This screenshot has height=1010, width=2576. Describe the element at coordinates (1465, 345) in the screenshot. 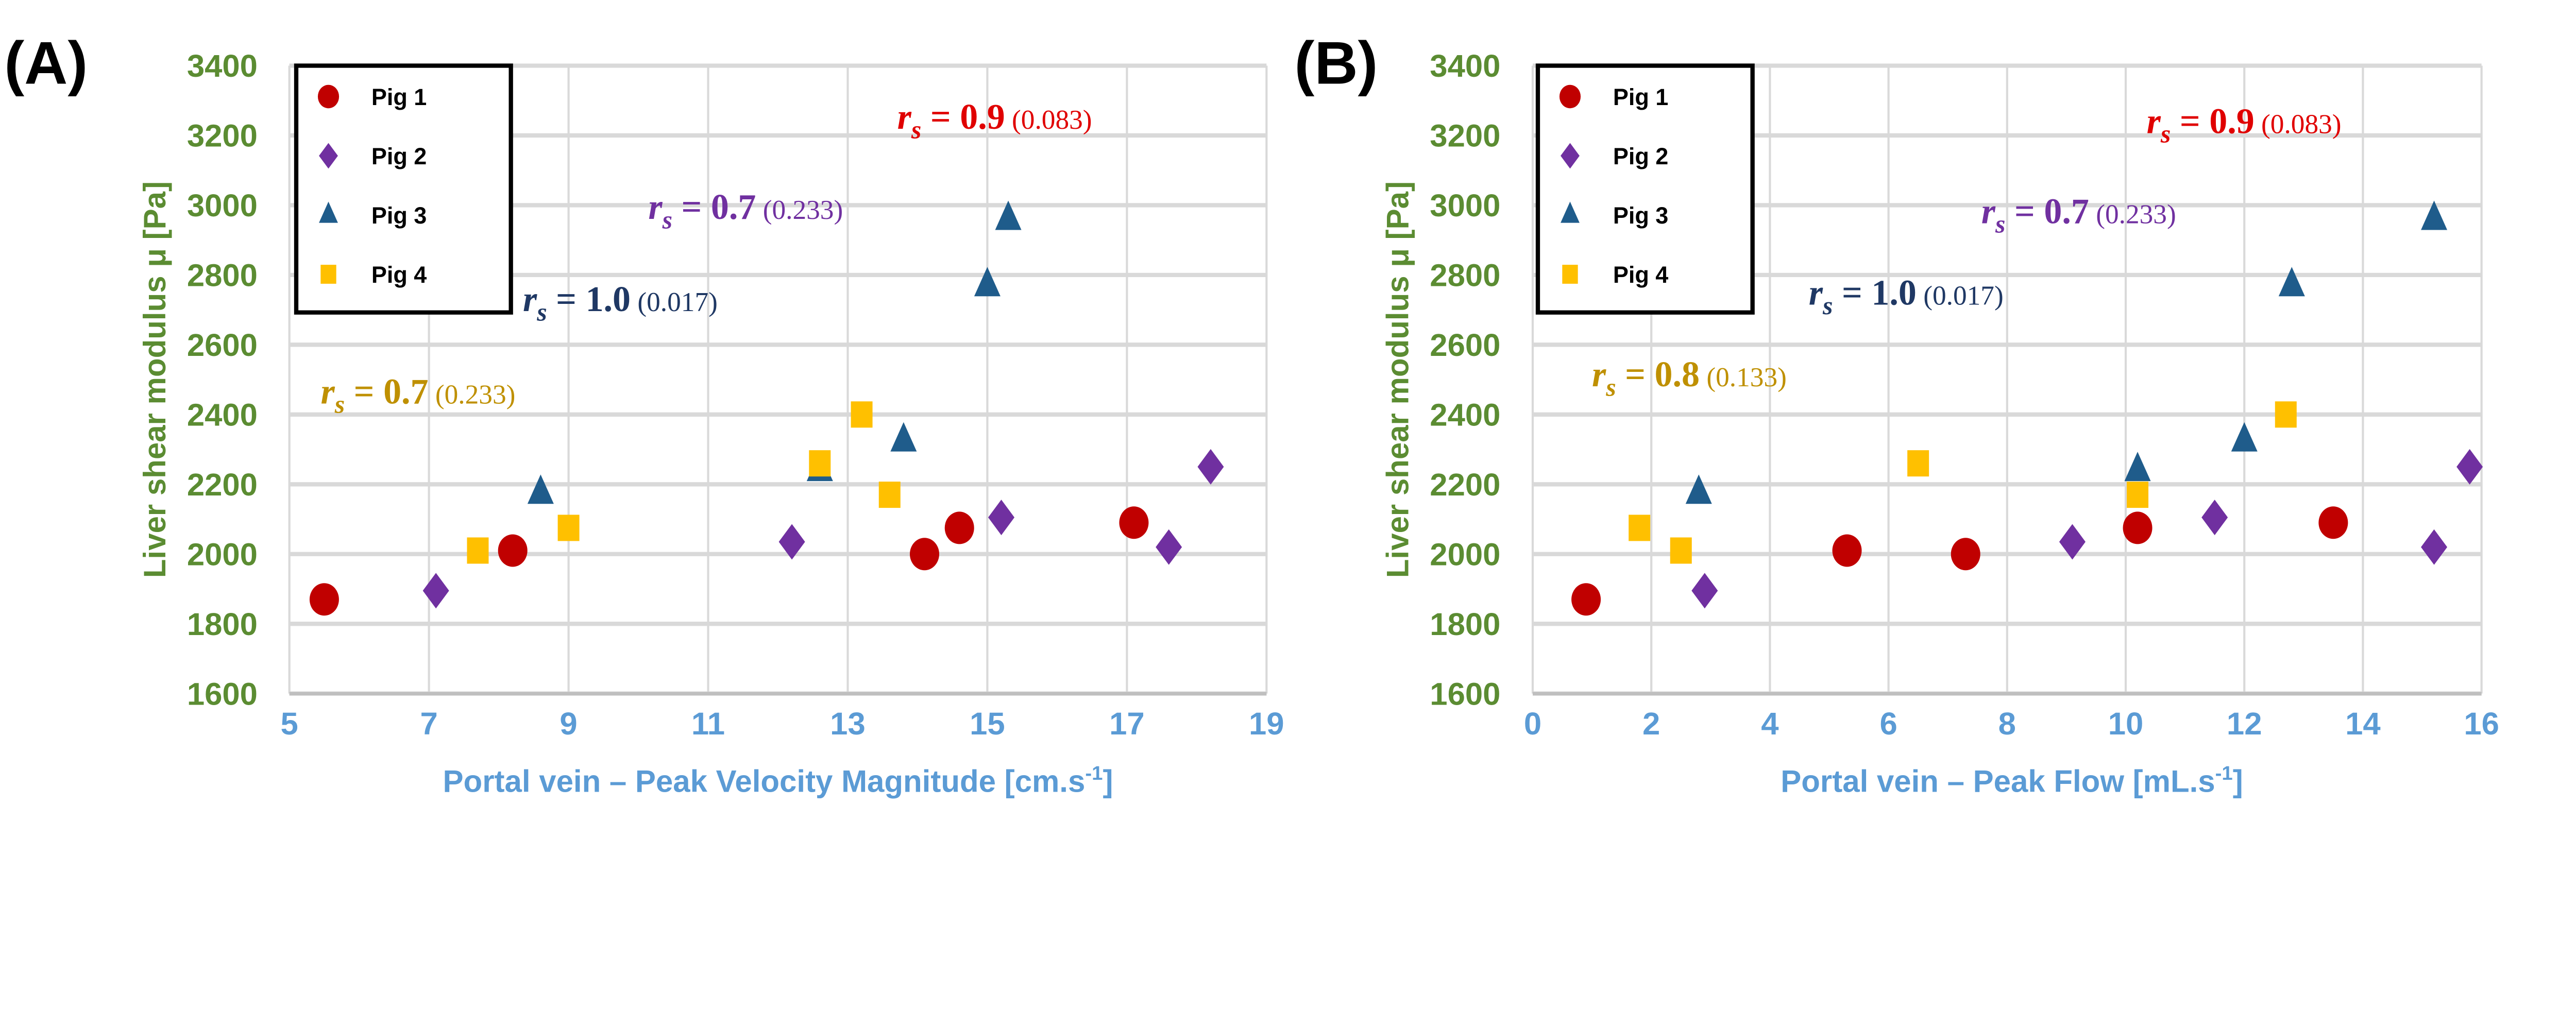

I see `y-tick-label: 2600` at that location.